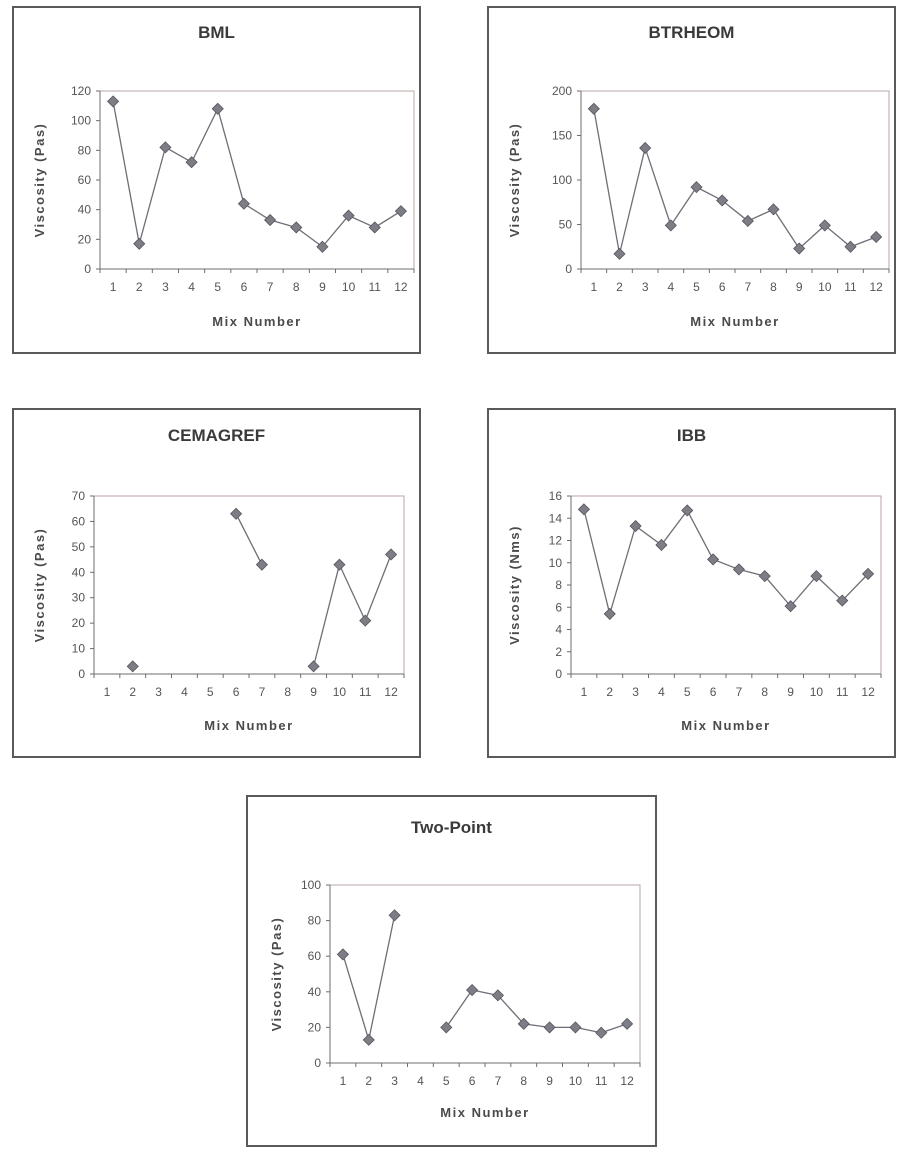  What do you see at coordinates (556, 496) in the screenshot?
I see `y-tick-label: 16` at bounding box center [556, 496].